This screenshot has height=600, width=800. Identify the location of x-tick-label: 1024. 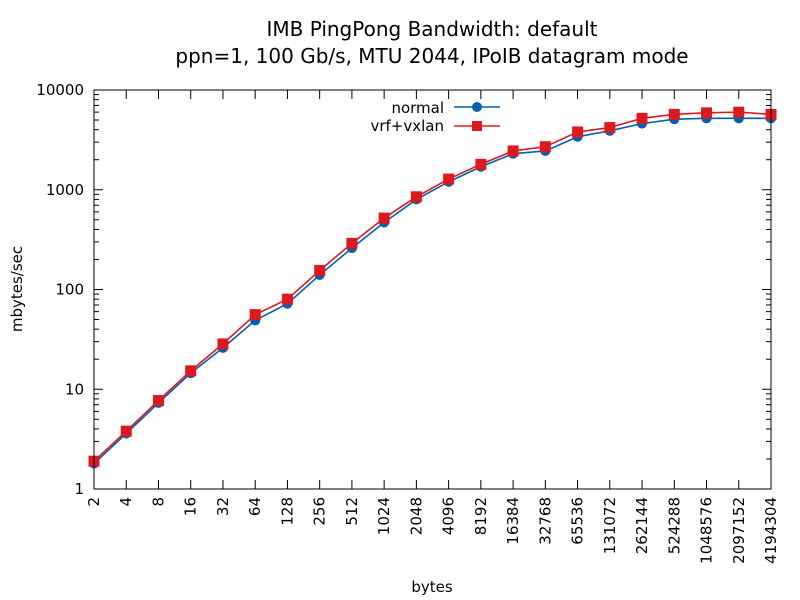
(384, 516).